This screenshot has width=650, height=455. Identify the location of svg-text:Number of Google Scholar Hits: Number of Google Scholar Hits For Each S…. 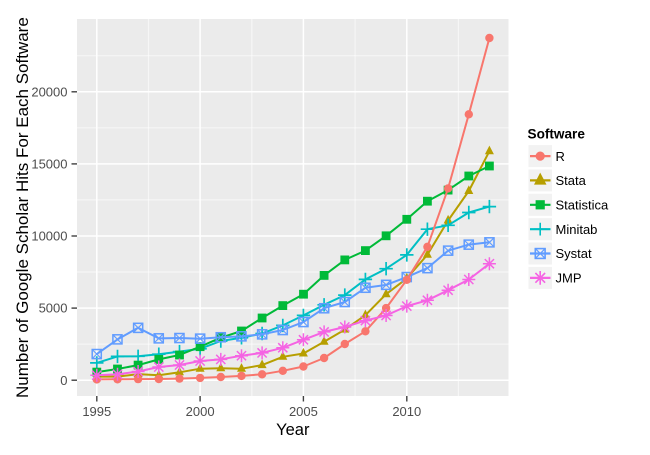
(22, 207).